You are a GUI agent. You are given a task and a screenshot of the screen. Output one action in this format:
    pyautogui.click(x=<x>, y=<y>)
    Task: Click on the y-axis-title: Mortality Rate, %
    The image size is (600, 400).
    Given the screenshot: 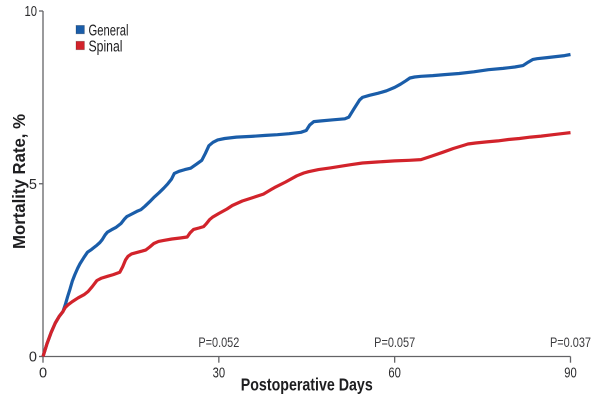 What is the action you would take?
    pyautogui.click(x=19, y=181)
    